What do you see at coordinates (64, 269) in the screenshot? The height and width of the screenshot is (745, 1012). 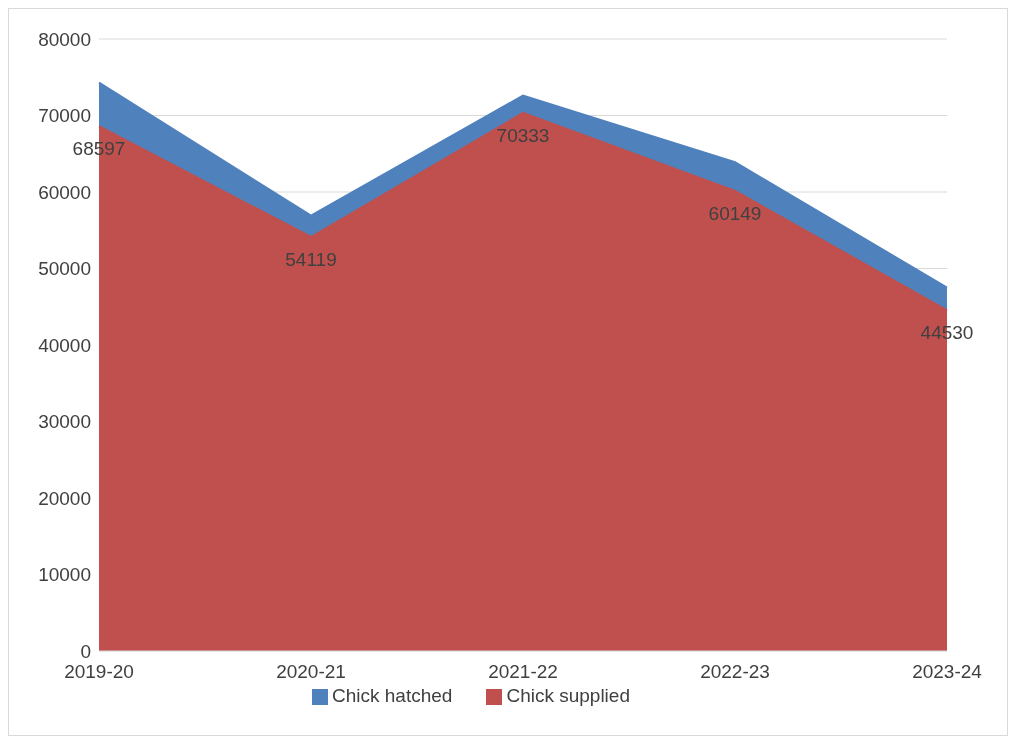 I see `y-tick-label: 50000` at bounding box center [64, 269].